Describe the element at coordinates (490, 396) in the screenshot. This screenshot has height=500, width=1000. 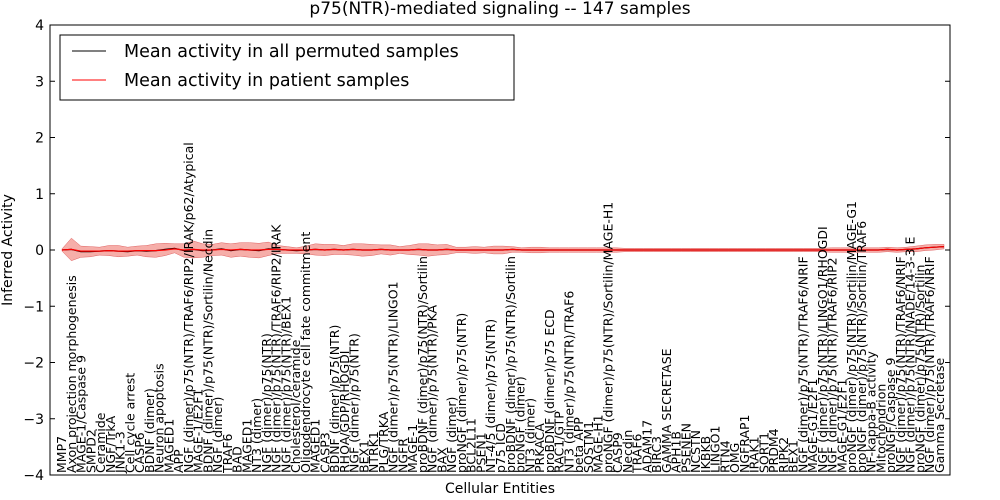
I see `x-tick-label: NT-4/5 (dimer)/p75(NTR)` at that location.